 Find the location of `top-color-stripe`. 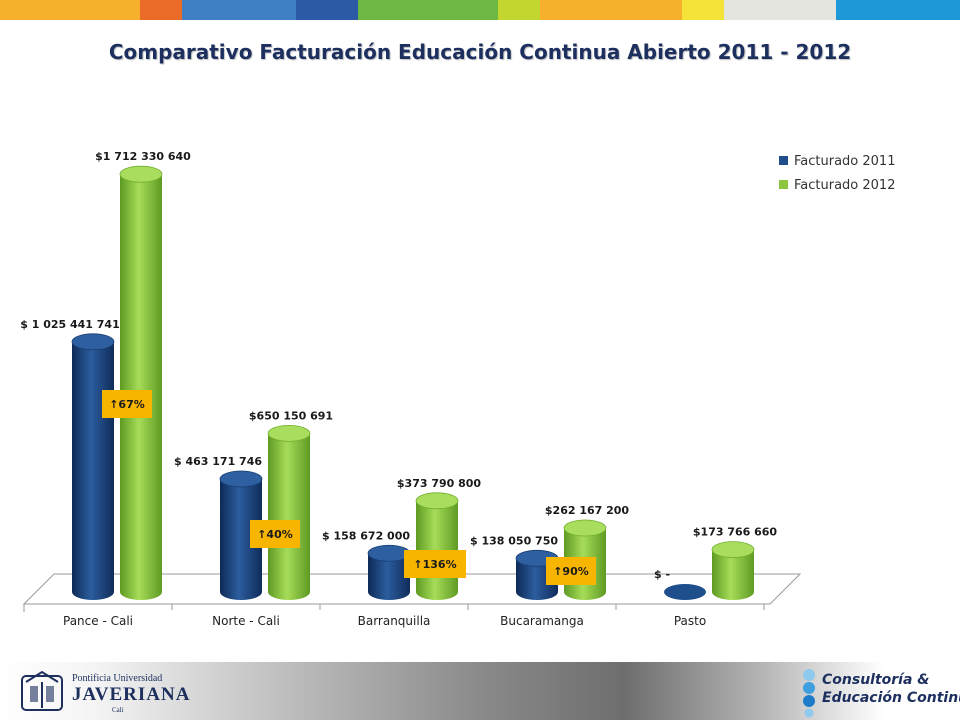

top-color-stripe is located at coordinates (480, 10).